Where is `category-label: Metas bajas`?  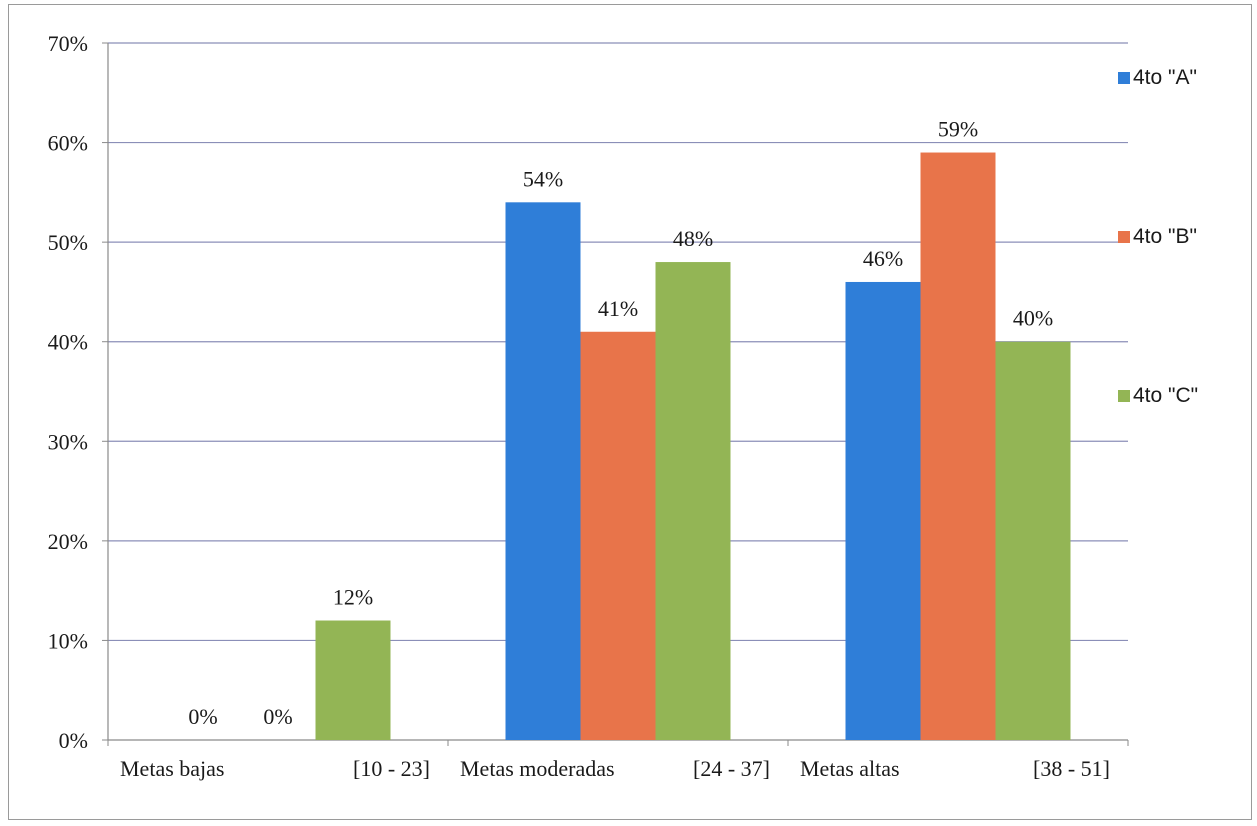
category-label: Metas bajas is located at coordinates (172, 768).